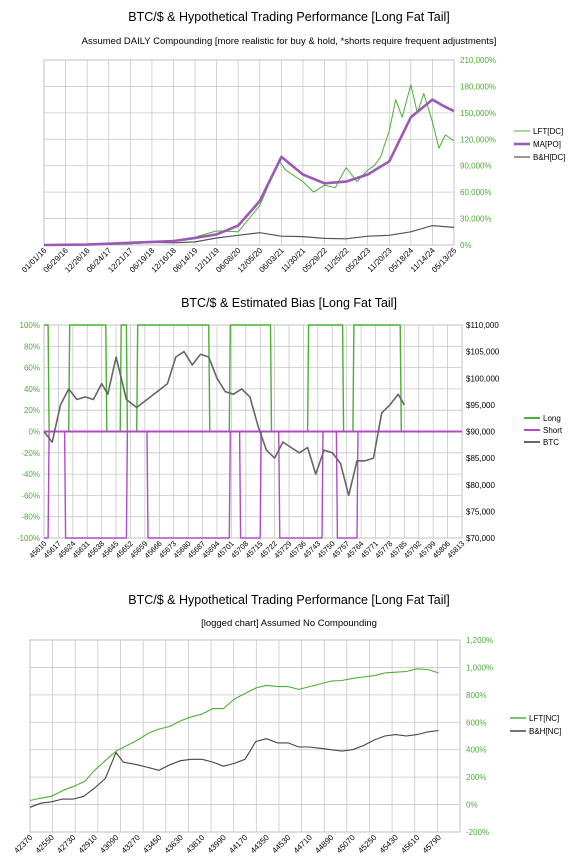 The image size is (578, 868). I want to click on x-tick-label: 43450, so click(152, 844).